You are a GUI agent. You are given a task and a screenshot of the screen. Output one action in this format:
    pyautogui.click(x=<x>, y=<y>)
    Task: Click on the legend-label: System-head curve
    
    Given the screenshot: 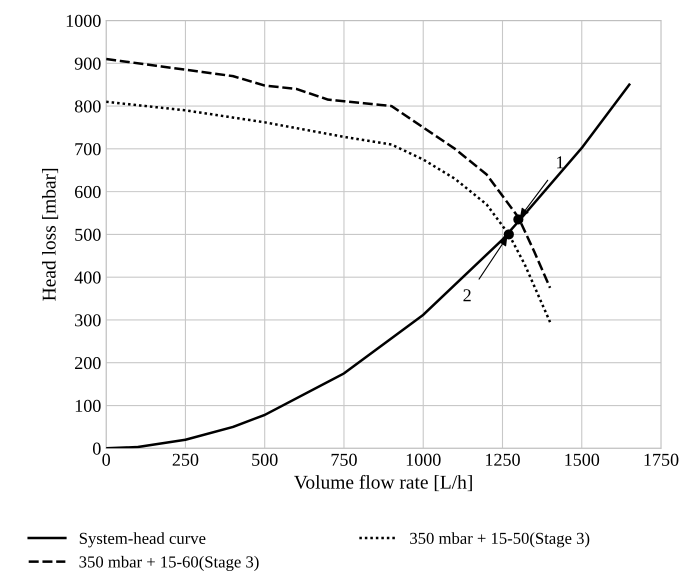 What is the action you would take?
    pyautogui.click(x=143, y=540)
    